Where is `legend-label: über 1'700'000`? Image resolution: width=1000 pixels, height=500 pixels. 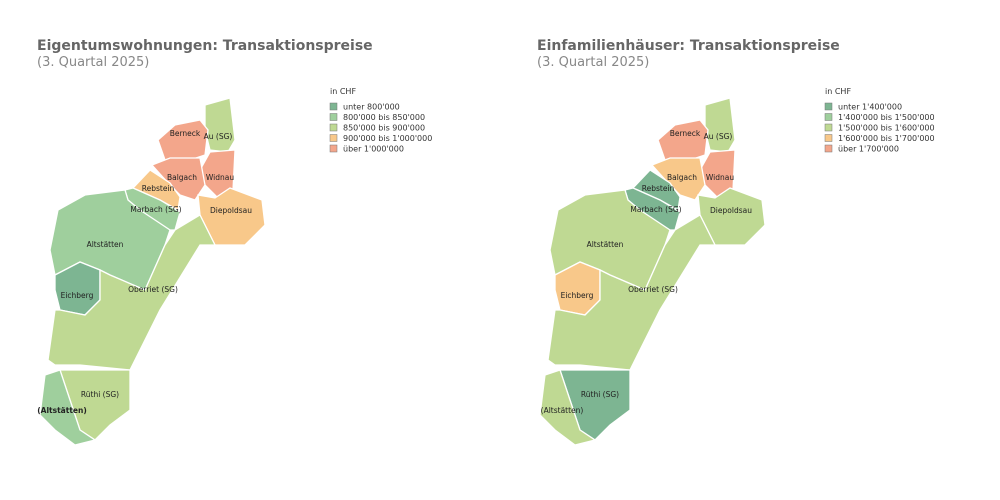
legend-label: über 1'700'000 is located at coordinates (868, 149).